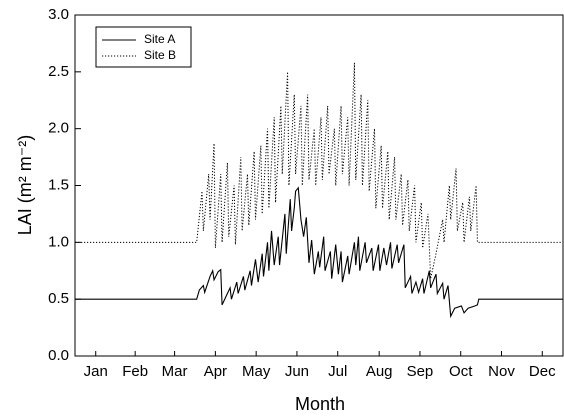 This screenshot has height=417, width=564. What do you see at coordinates (135, 371) in the screenshot?
I see `x-tick-label: Feb` at bounding box center [135, 371].